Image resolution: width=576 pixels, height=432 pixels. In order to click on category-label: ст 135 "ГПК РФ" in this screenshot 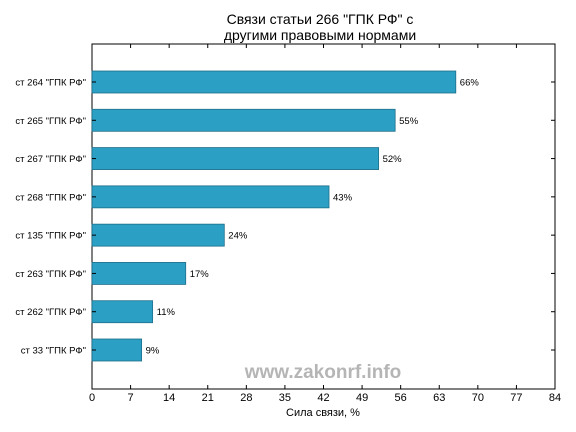, I will do `click(50, 236)`.